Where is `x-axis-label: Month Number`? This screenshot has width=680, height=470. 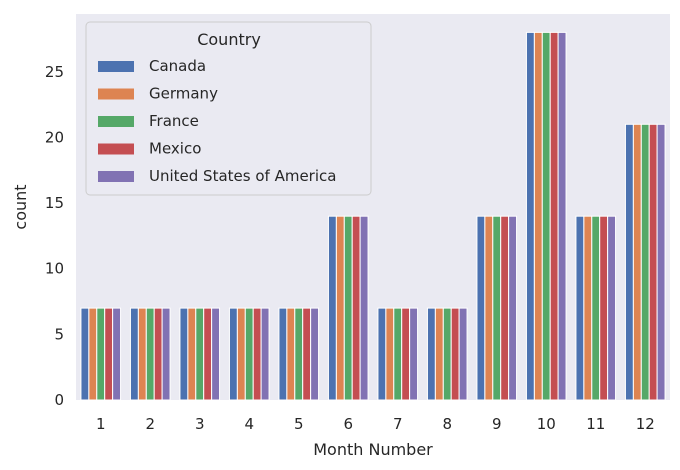
x-axis-label: Month Number is located at coordinates (373, 449).